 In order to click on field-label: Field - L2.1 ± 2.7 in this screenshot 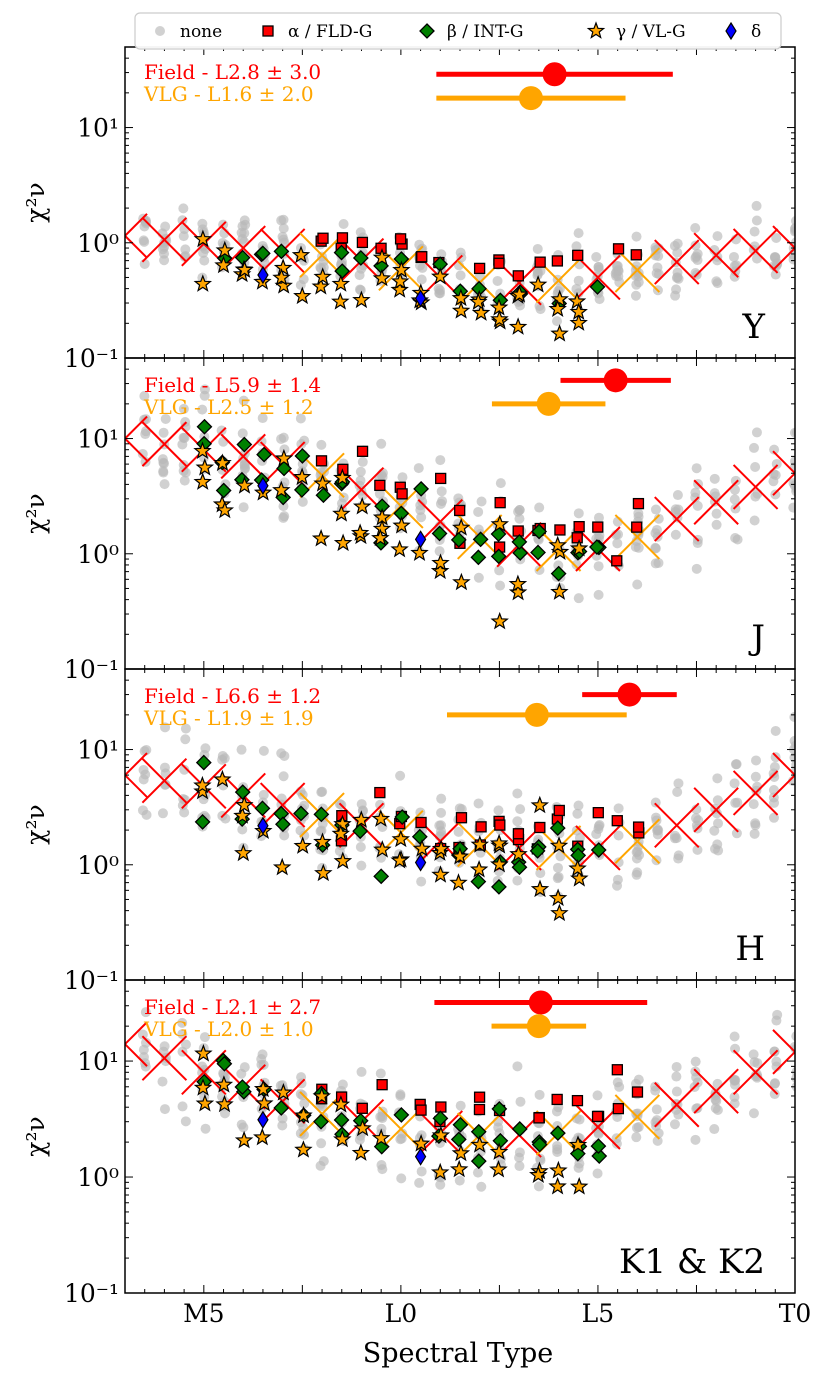, I will do `click(232, 1007)`.